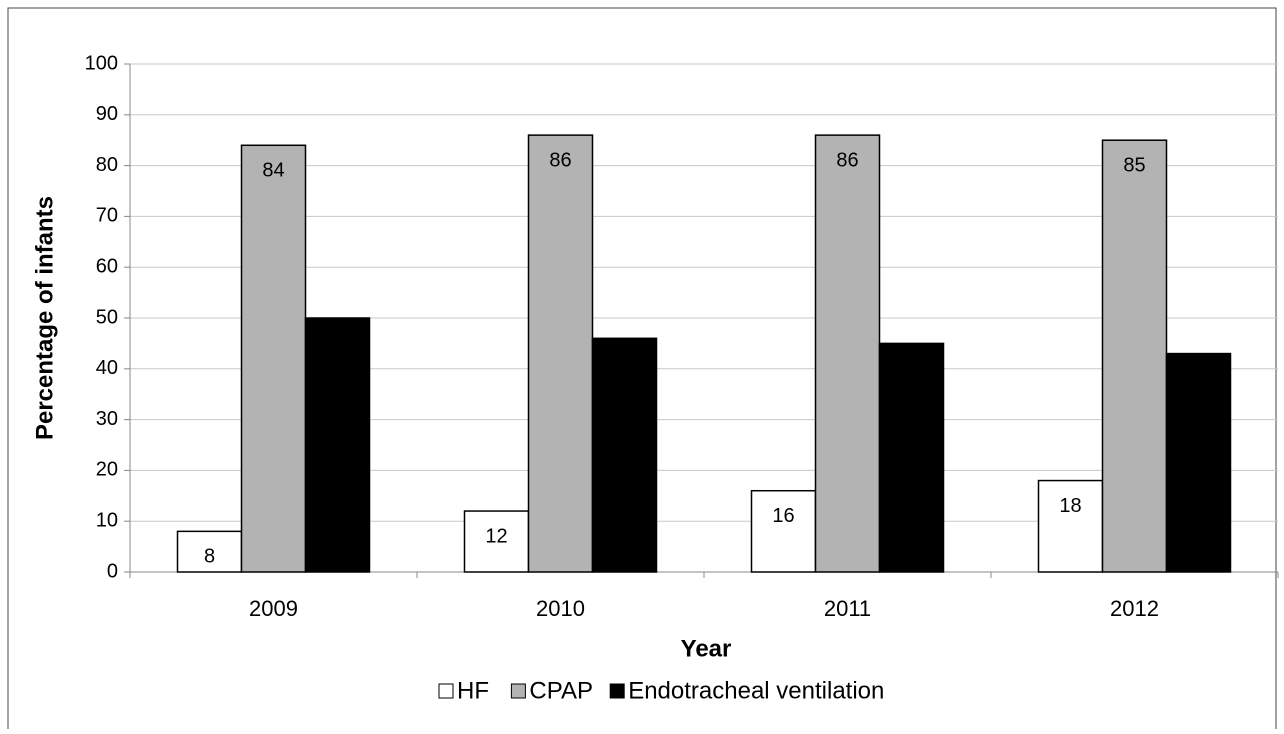  What do you see at coordinates (107, 266) in the screenshot?
I see `y-tick-label: 60` at bounding box center [107, 266].